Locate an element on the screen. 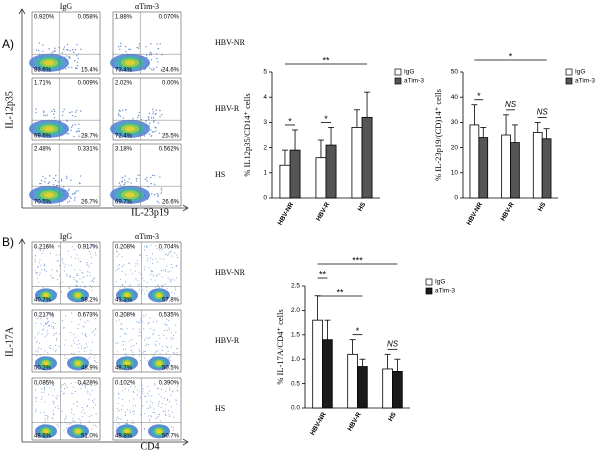 This screenshot has width=602, height=464. quadrant-value: 70.5% is located at coordinates (43, 203).